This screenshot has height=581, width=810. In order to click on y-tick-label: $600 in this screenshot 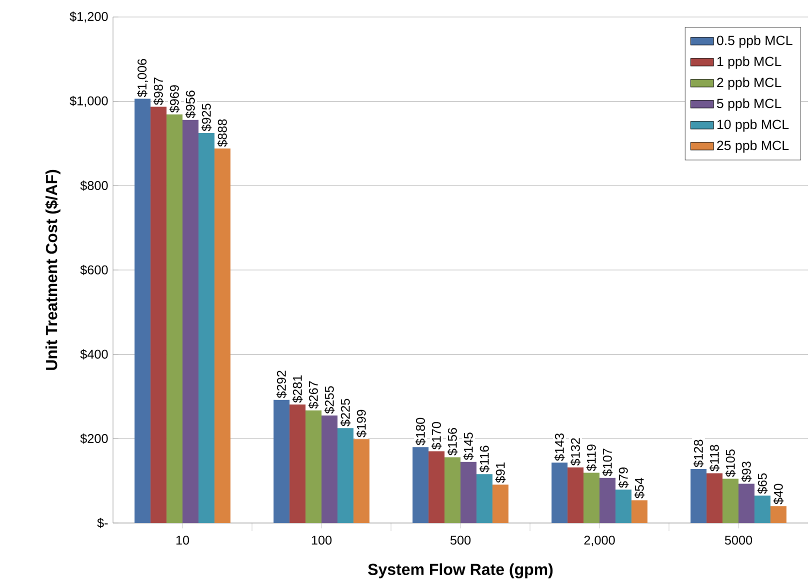, I will do `click(94, 270)`.